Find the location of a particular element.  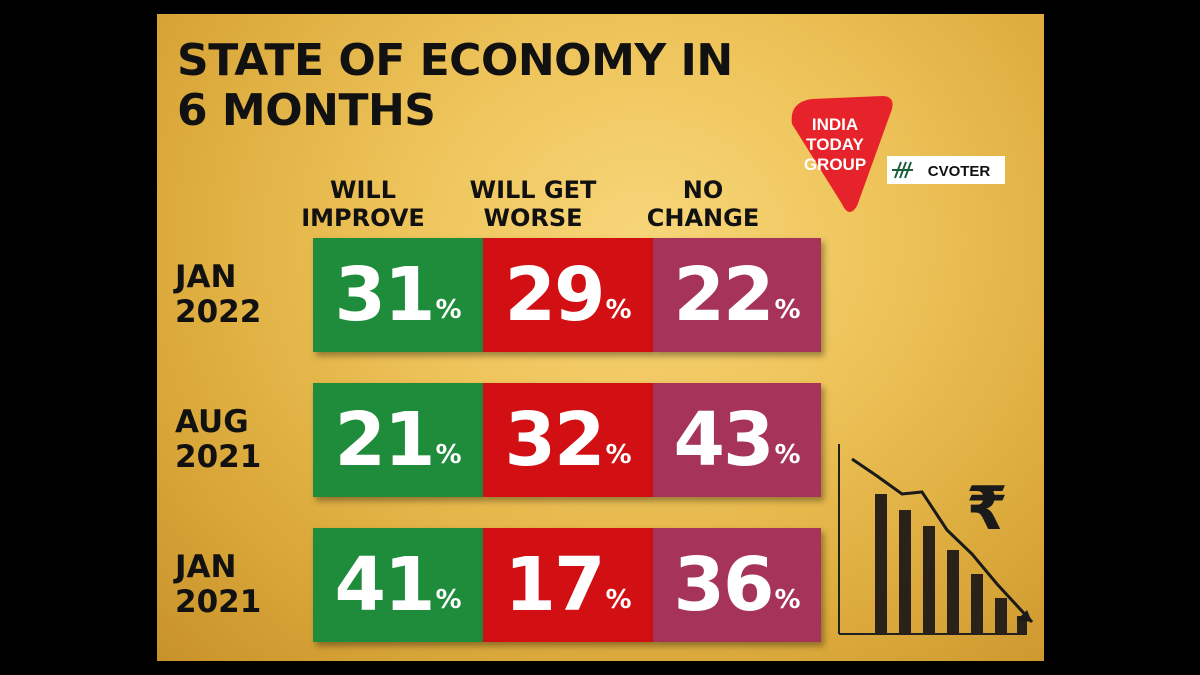

cell-aug-2021-will-improve: 21% is located at coordinates (398, 440).